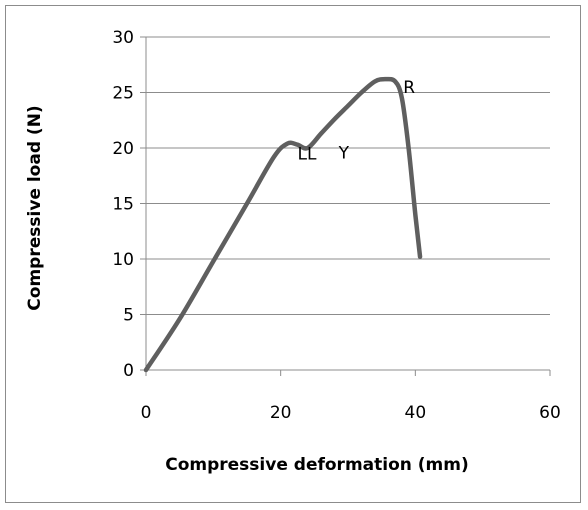 Image resolution: width=588 pixels, height=510 pixels. Describe the element at coordinates (416, 413) in the screenshot. I see `x-tick-label: 40` at that location.